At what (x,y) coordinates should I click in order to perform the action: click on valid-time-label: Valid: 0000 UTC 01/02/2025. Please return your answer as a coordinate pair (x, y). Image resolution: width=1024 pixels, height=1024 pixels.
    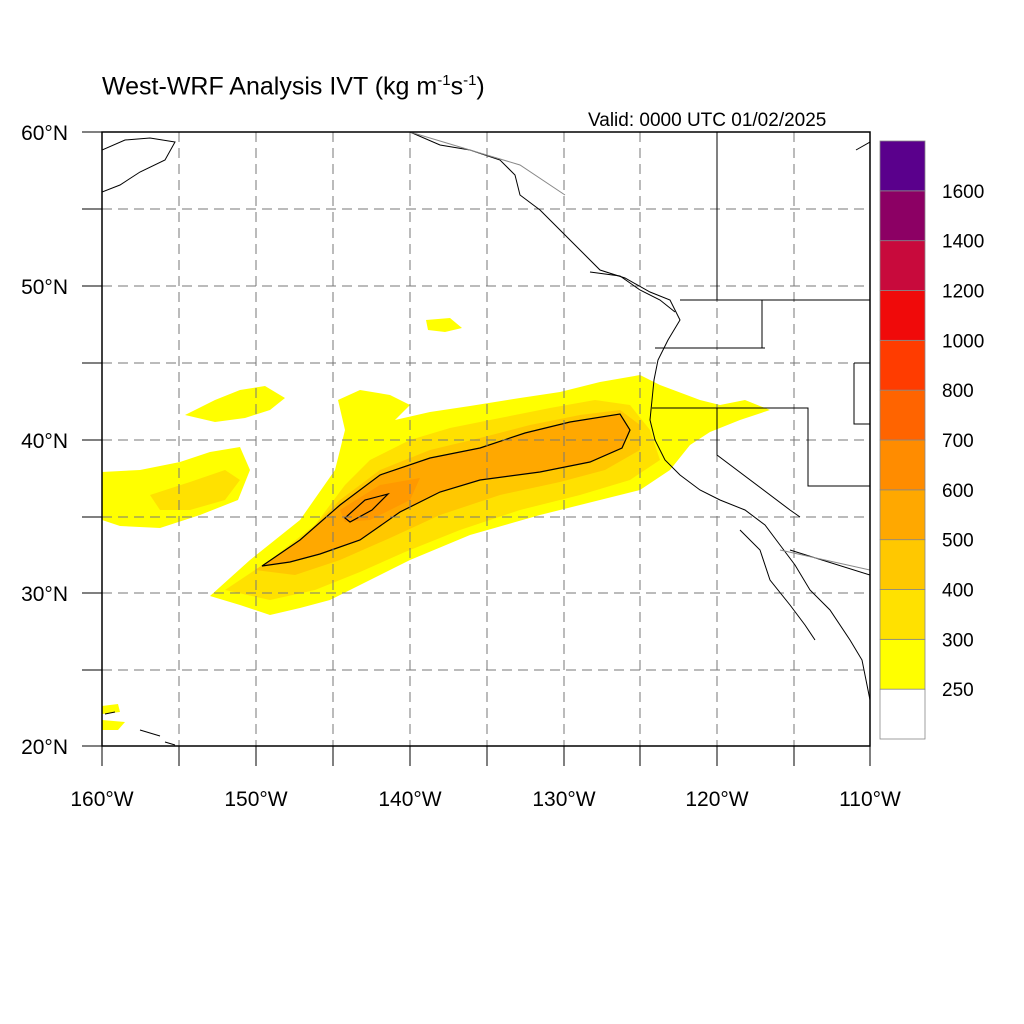
    Looking at the image, I should click on (707, 120).